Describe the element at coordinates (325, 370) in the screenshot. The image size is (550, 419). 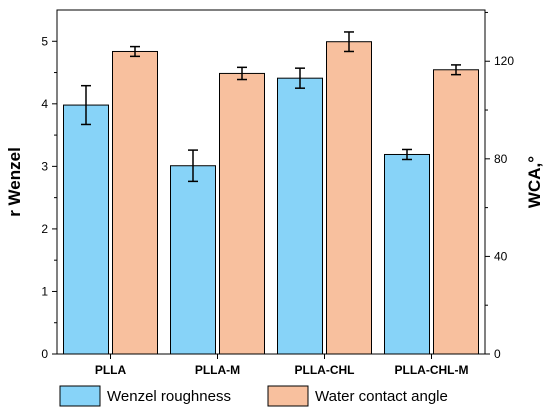
I see `x-tick-label: PLLA-CHL` at that location.